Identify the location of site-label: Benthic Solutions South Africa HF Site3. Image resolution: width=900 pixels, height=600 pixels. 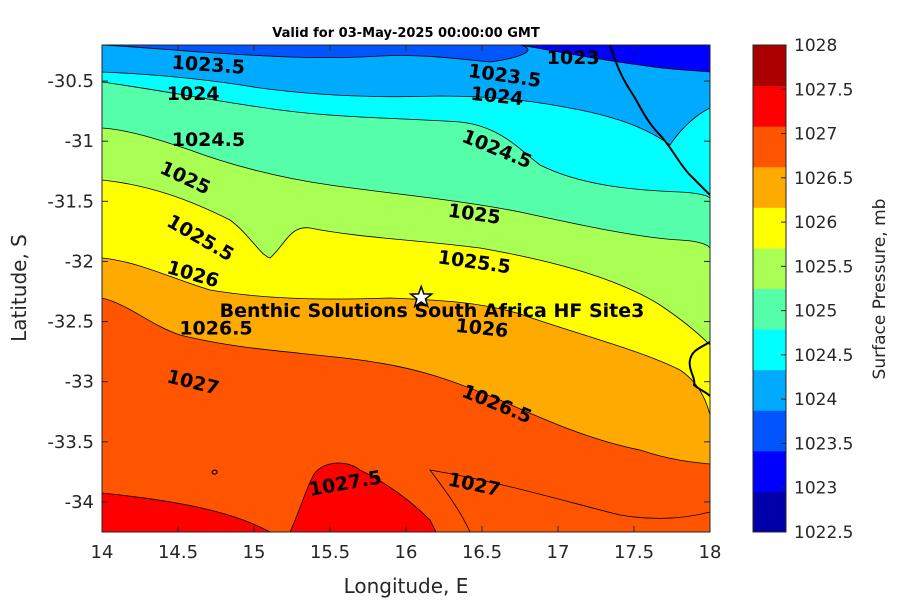
(432, 311).